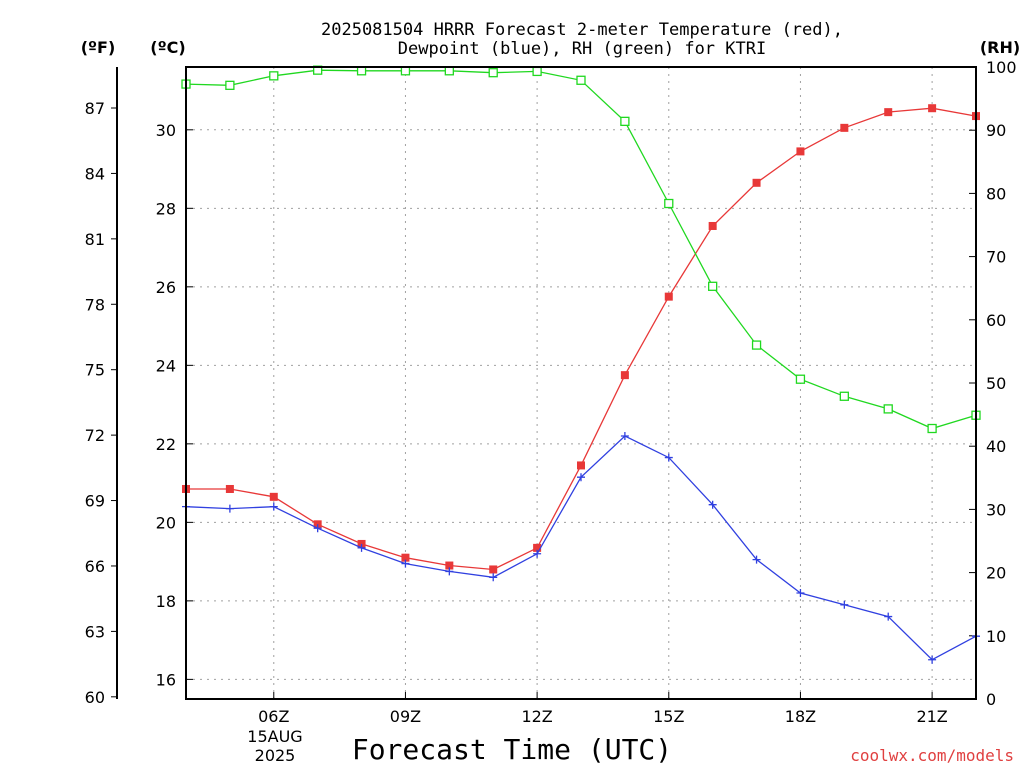 The image size is (1024, 768). Describe the element at coordinates (996, 383) in the screenshot. I see `rh-tick-label: 50` at that location.